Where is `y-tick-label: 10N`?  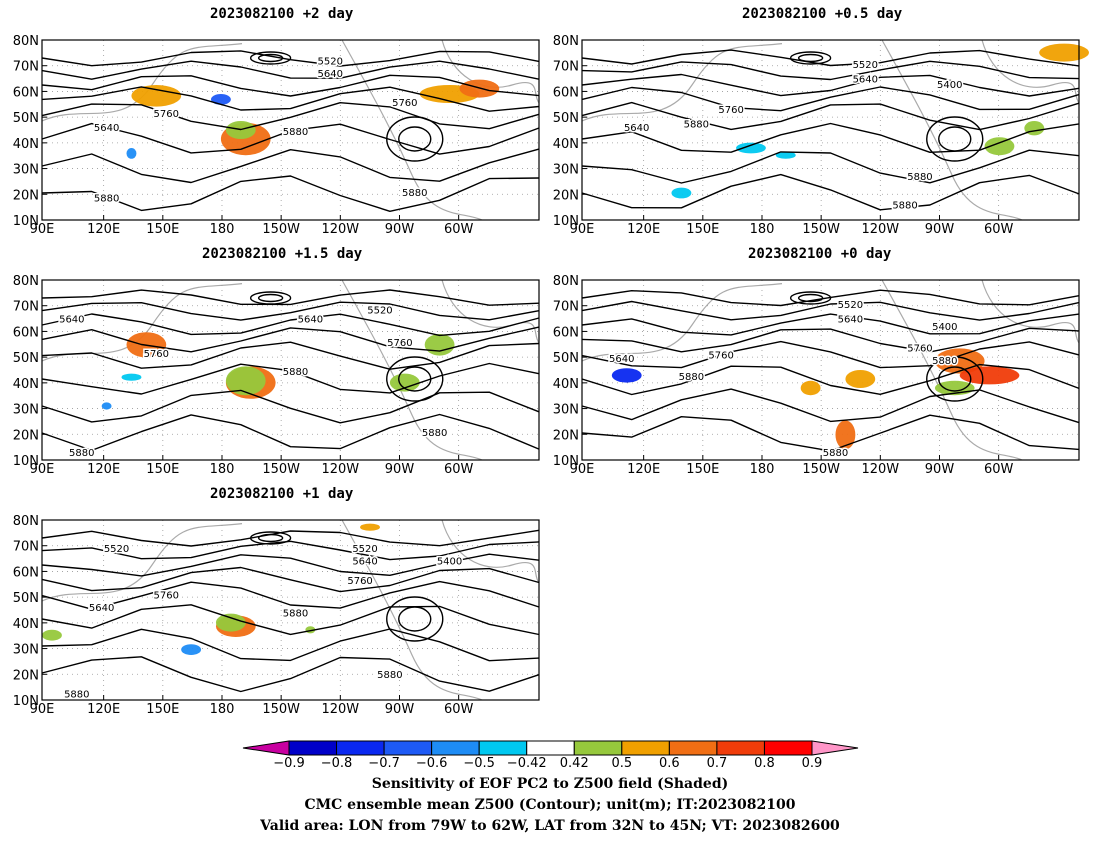
y-tick-label: 10N is located at coordinates (26, 701).